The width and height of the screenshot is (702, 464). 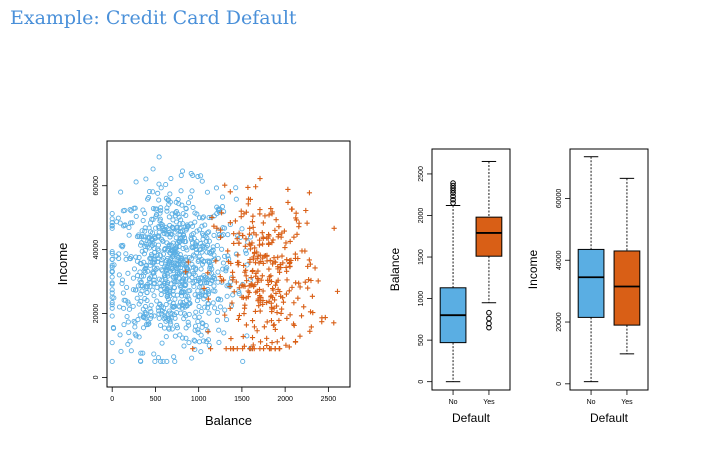 I want to click on y-tick-label: 60000, so click(x=96, y=186).